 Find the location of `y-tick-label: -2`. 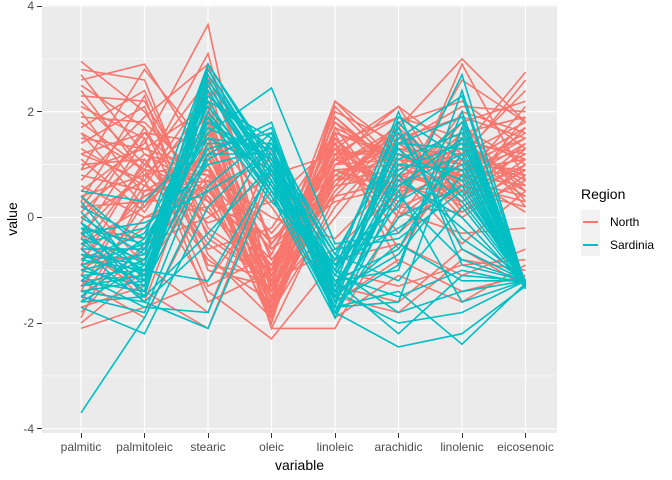

y-tick-label: -2 is located at coordinates (28, 323).